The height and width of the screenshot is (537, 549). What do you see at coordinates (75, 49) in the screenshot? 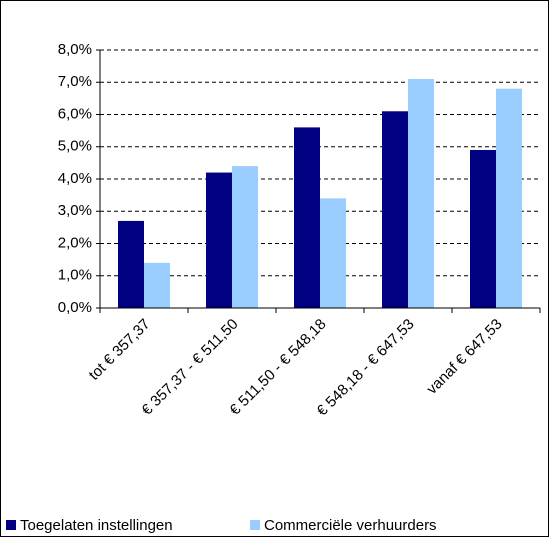
I see `y-tick-label: 8,0%` at bounding box center [75, 49].